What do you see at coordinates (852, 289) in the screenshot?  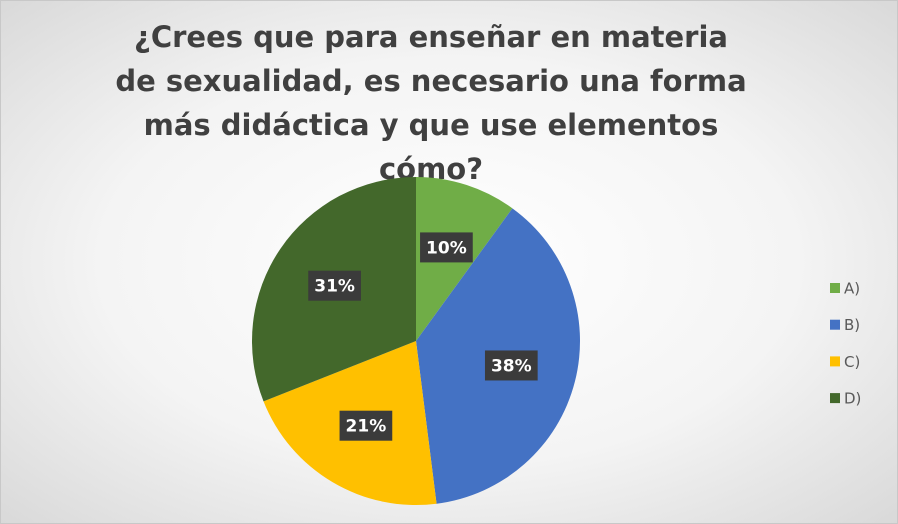 I see `legend-label: A)` at bounding box center [852, 289].